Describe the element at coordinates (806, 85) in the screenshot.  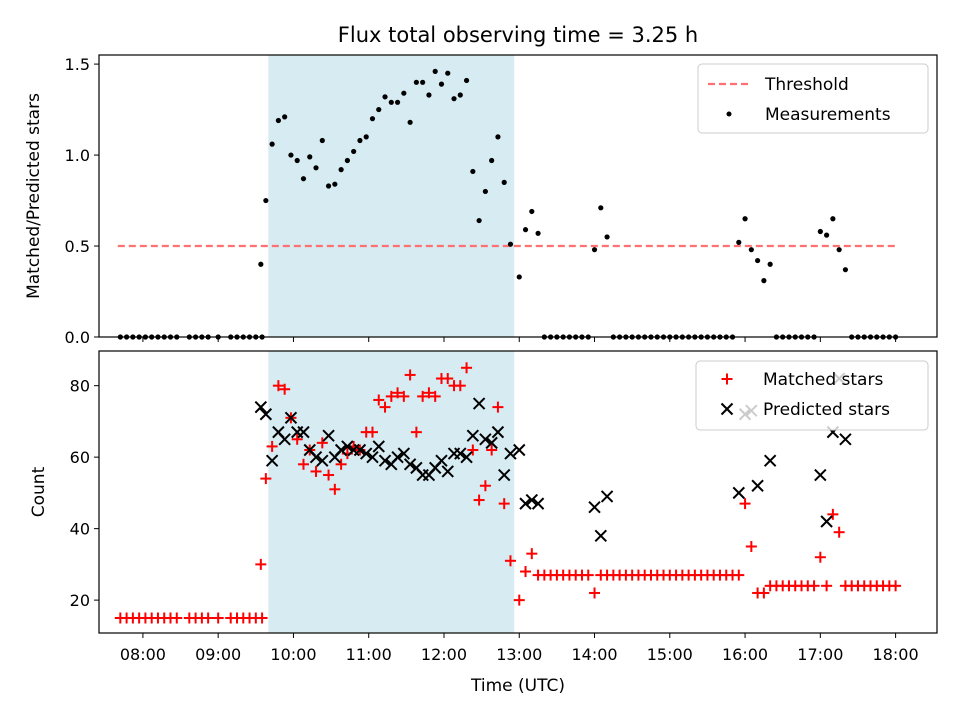
I see `legend-threshold-label: Threshold` at that location.